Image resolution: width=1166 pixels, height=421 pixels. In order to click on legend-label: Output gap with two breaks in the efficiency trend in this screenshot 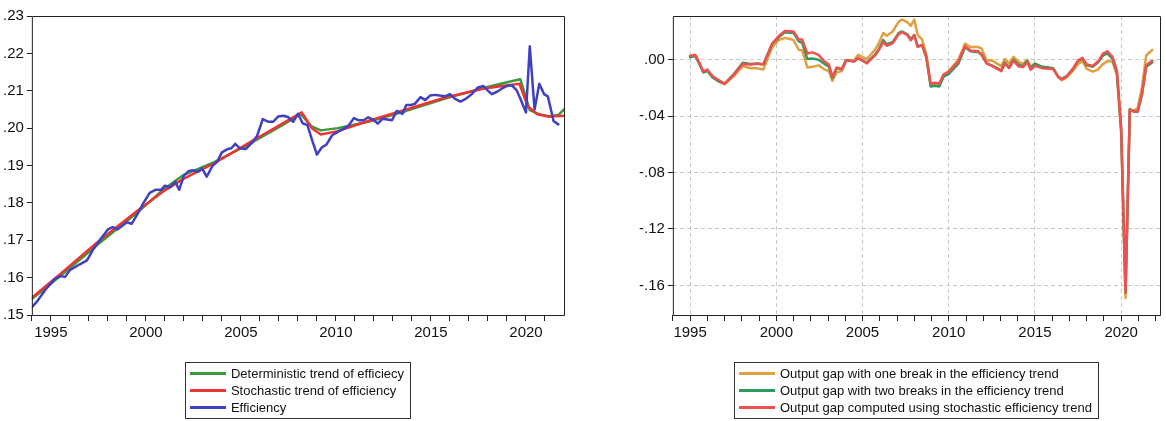, I will do `click(921, 390)`.